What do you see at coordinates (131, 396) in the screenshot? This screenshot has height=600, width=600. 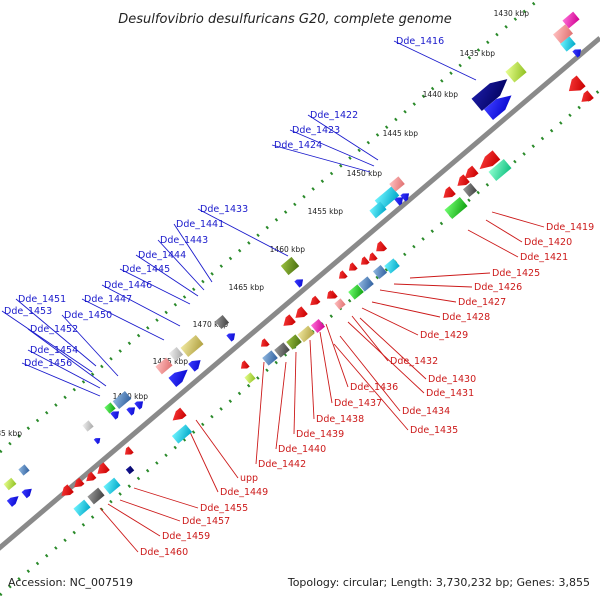 I see `tick-label: 1480 kbp` at bounding box center [131, 396].